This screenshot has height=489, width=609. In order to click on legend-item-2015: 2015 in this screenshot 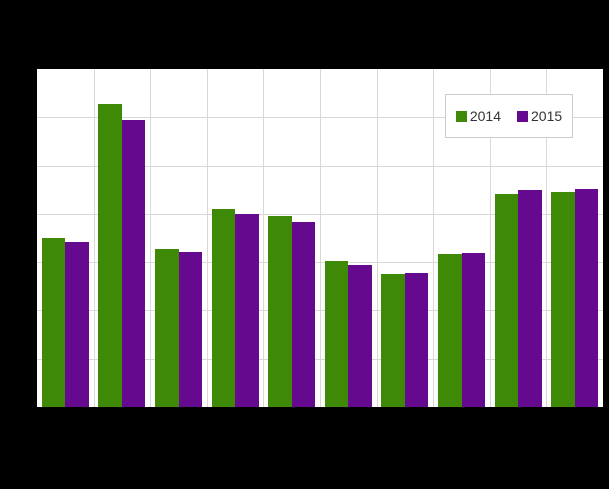, I will do `click(539, 116)`.